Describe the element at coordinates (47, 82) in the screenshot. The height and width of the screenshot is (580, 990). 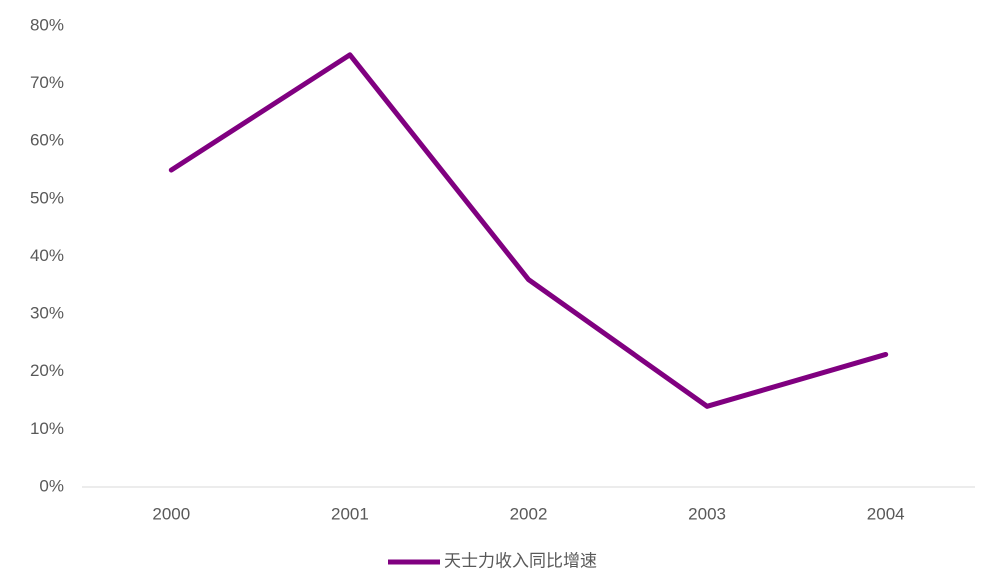
I see `y-tick-label: 70%` at that location.